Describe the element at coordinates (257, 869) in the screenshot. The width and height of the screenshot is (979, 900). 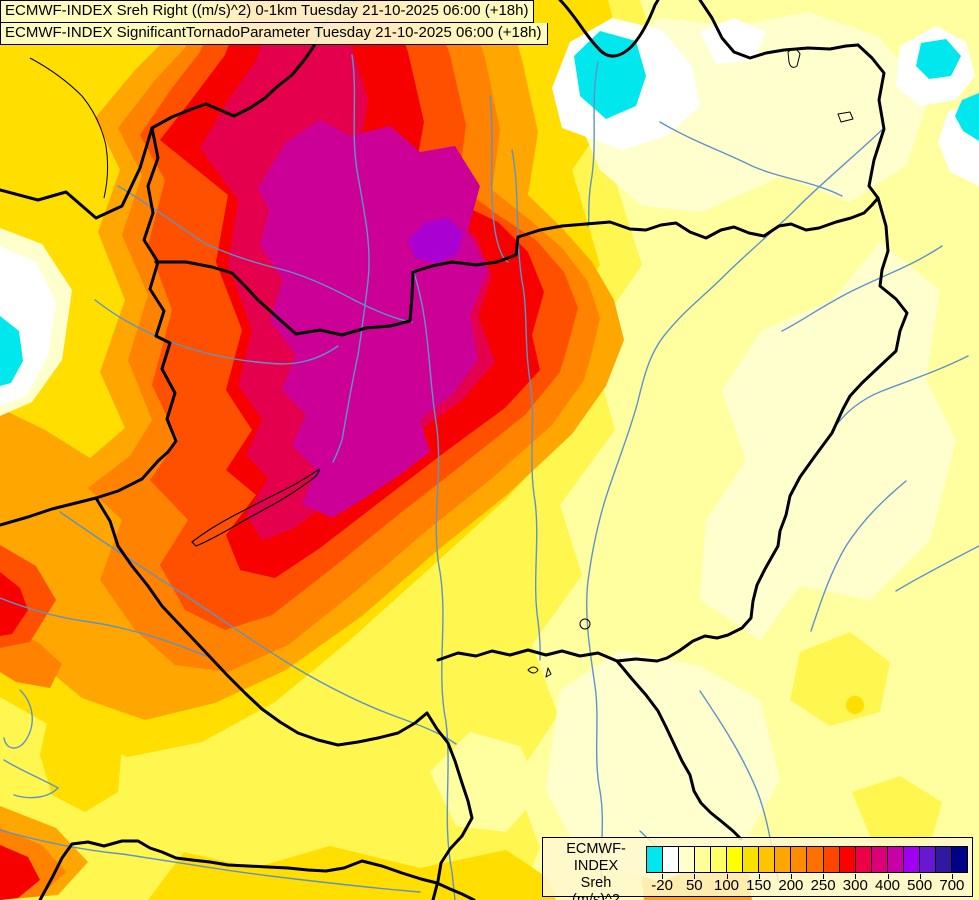
I see `border-south-wavy` at that location.